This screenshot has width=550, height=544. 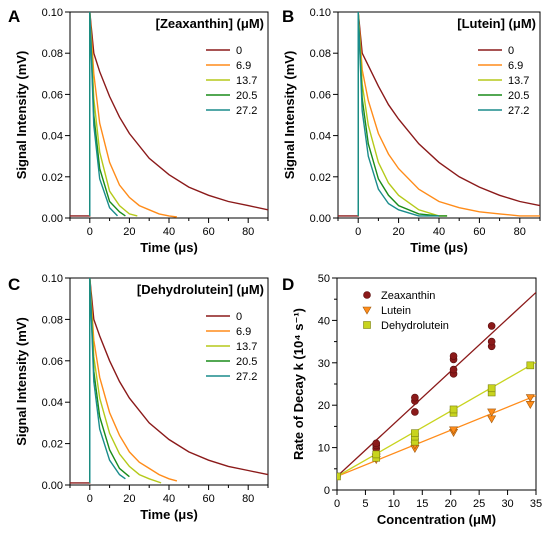 I want to click on series-line-13.7, so click(x=402, y=114).